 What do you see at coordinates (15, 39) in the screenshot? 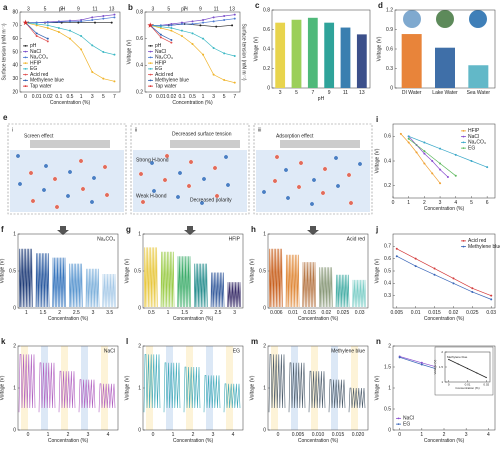
I see `y-tick-label: 60` at bounding box center [15, 39].